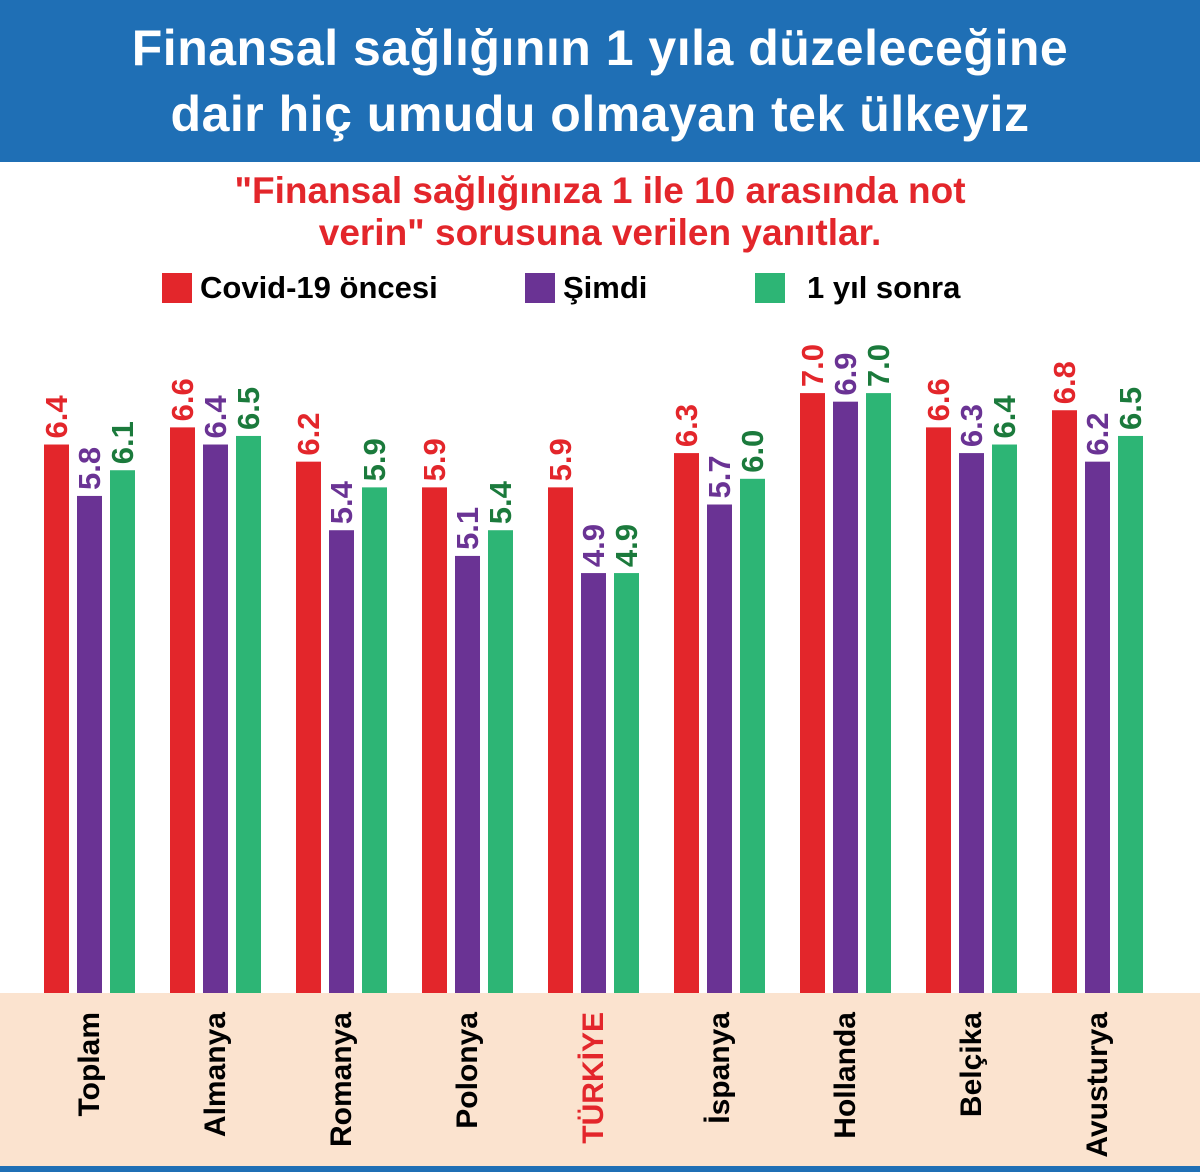 The image size is (1200, 1172). What do you see at coordinates (1097, 1085) in the screenshot?
I see `category-label: Avusturya` at bounding box center [1097, 1085].